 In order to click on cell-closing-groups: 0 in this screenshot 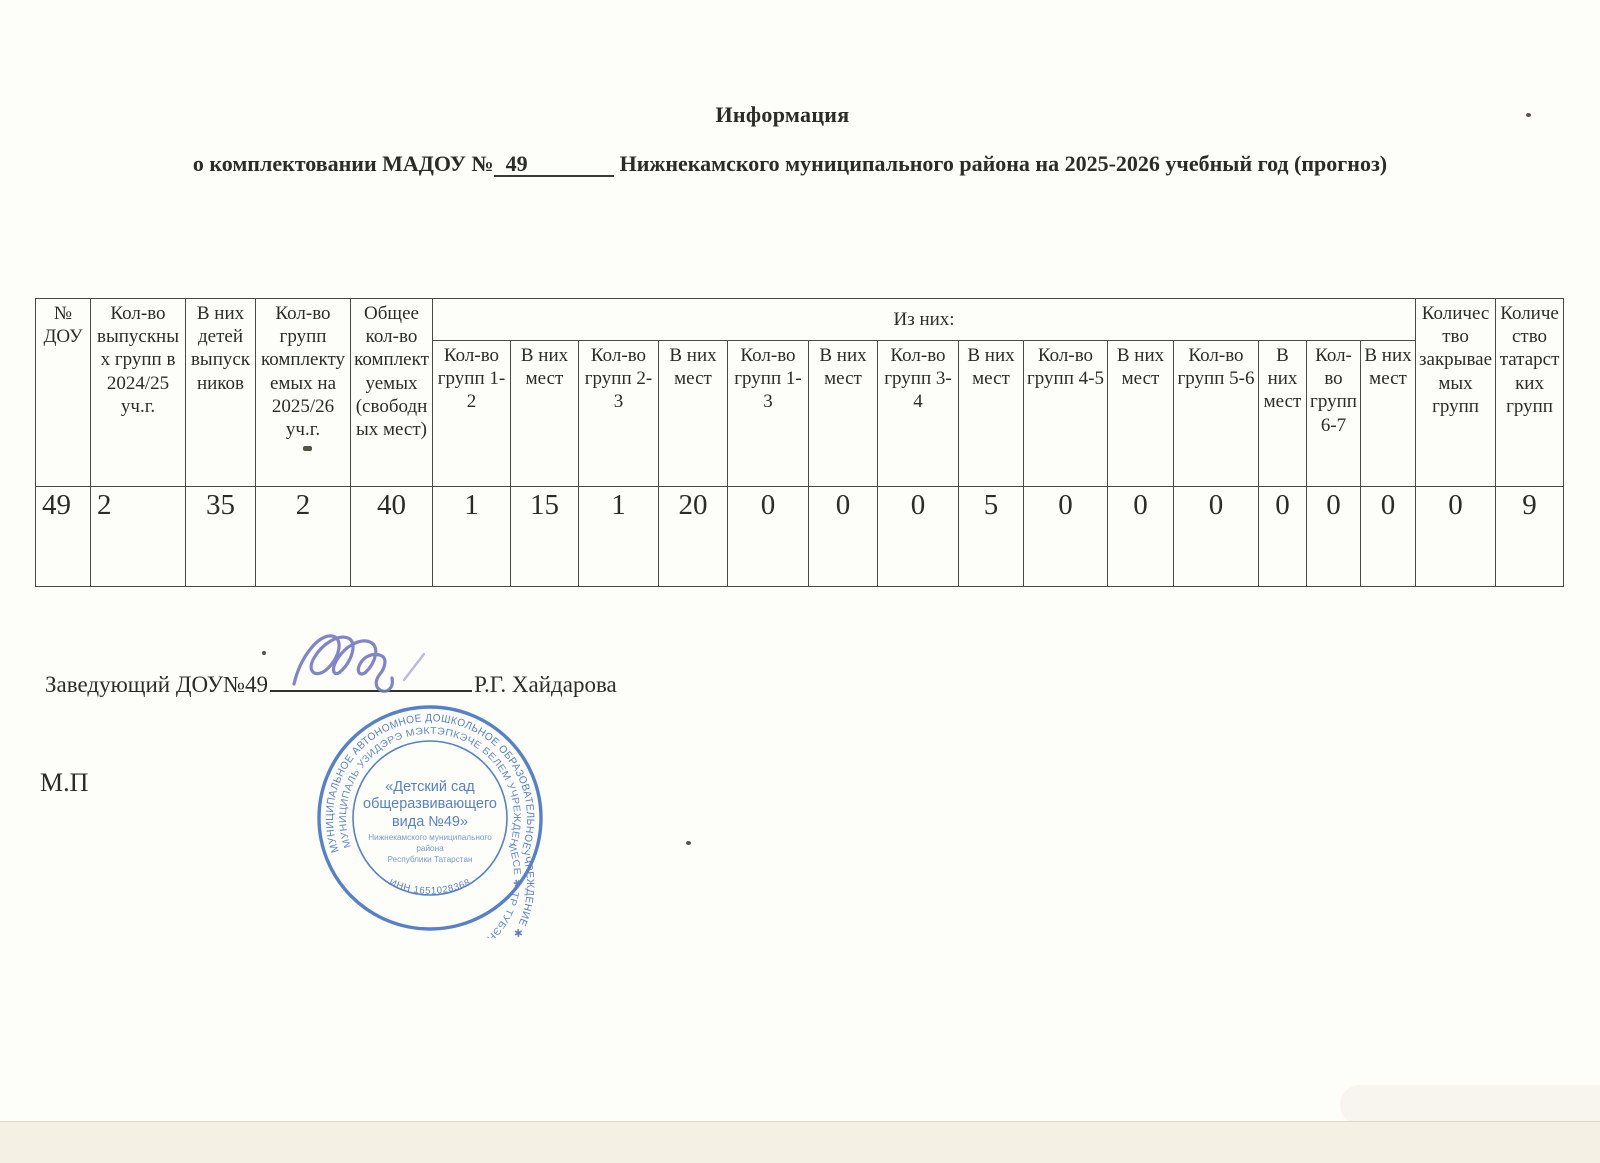, I will do `click(1456, 536)`.